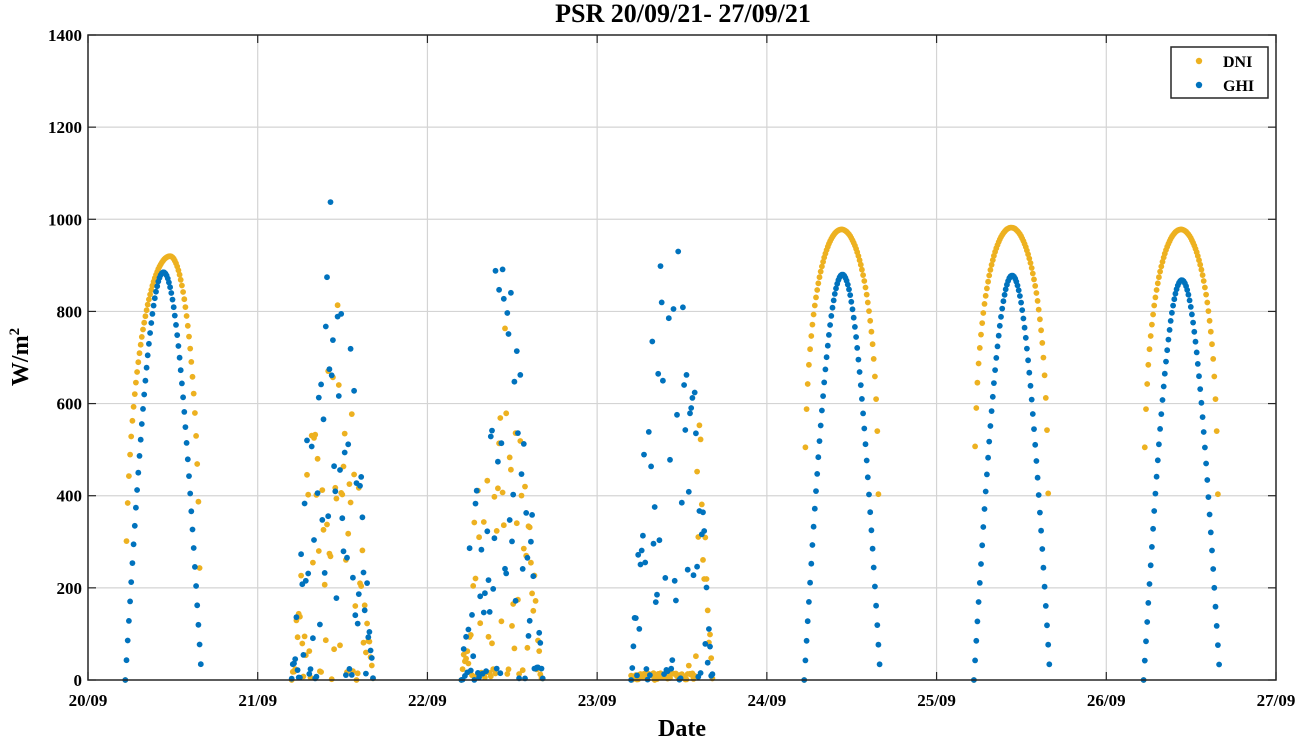 This screenshot has height=739, width=1300. I want to click on y-tick-label: 400, so click(70, 496).